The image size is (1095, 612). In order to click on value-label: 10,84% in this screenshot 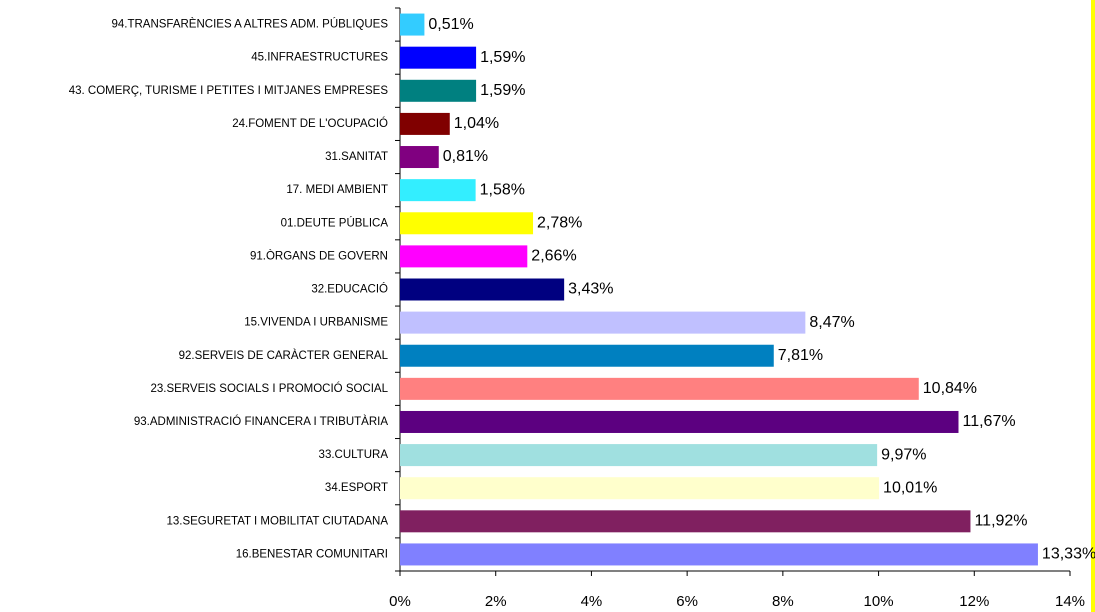, I will do `click(950, 388)`.